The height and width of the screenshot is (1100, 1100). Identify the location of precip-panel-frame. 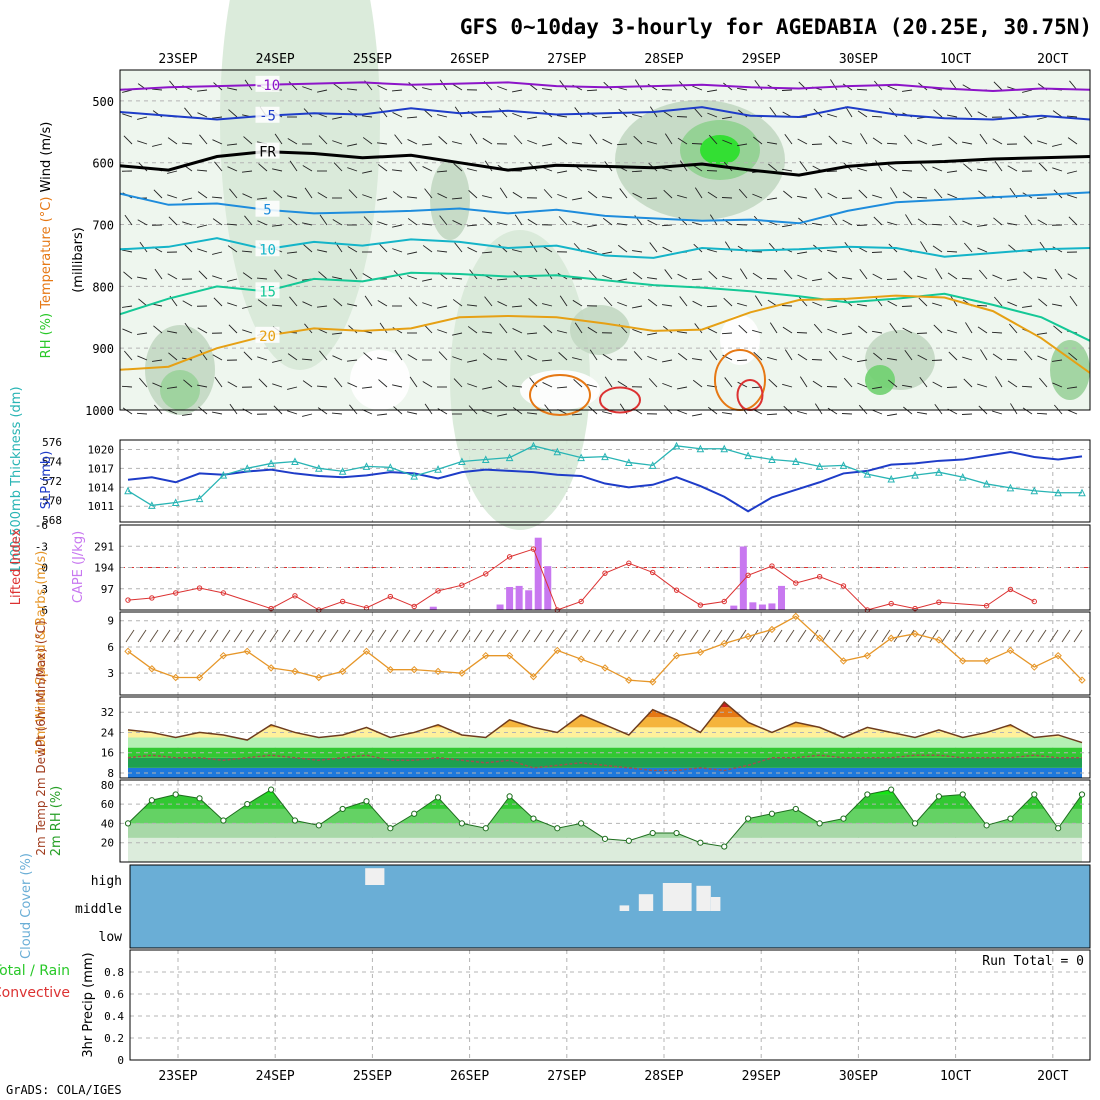
(610, 1005).